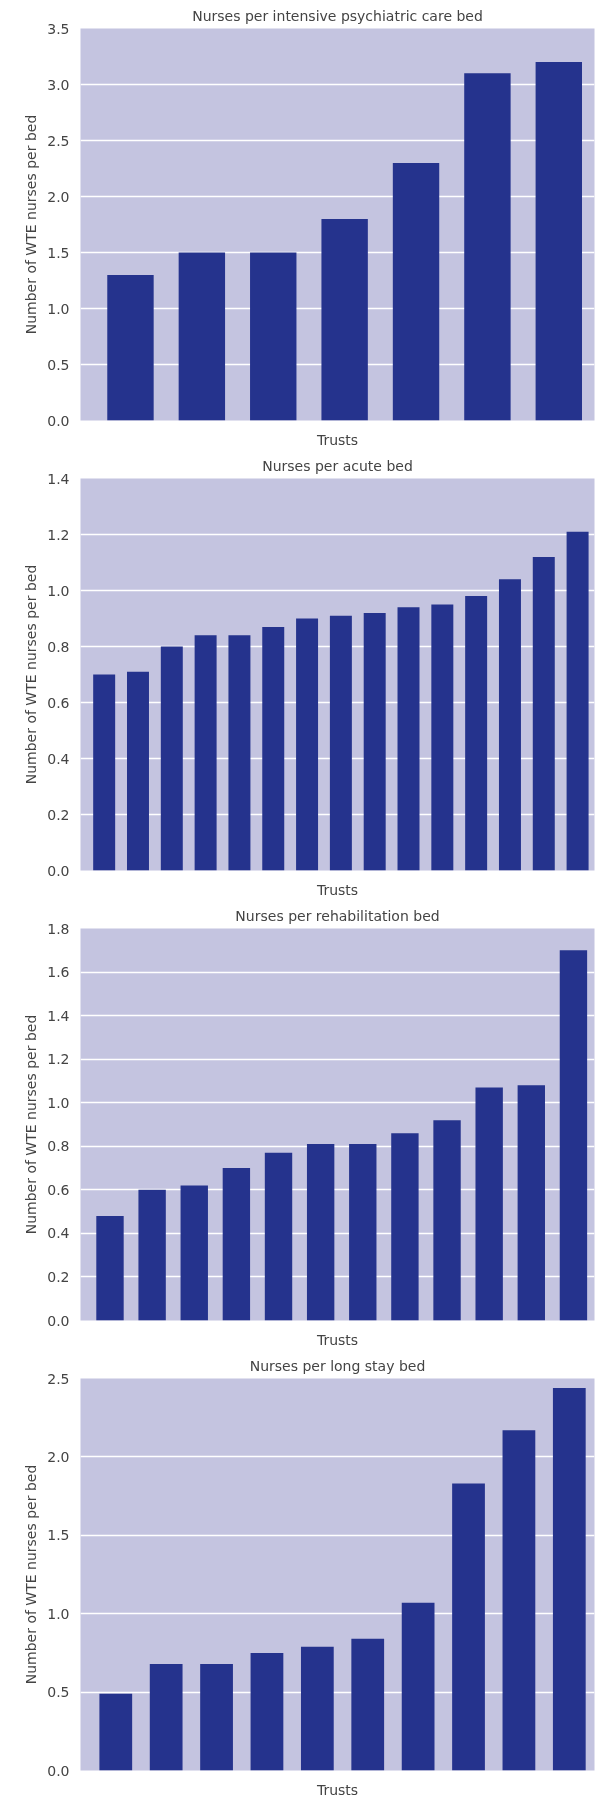 The width and height of the screenshot is (604, 1807). Describe the element at coordinates (337, 1365) in the screenshot. I see `chart-title: Nurses per long stay bed` at that location.